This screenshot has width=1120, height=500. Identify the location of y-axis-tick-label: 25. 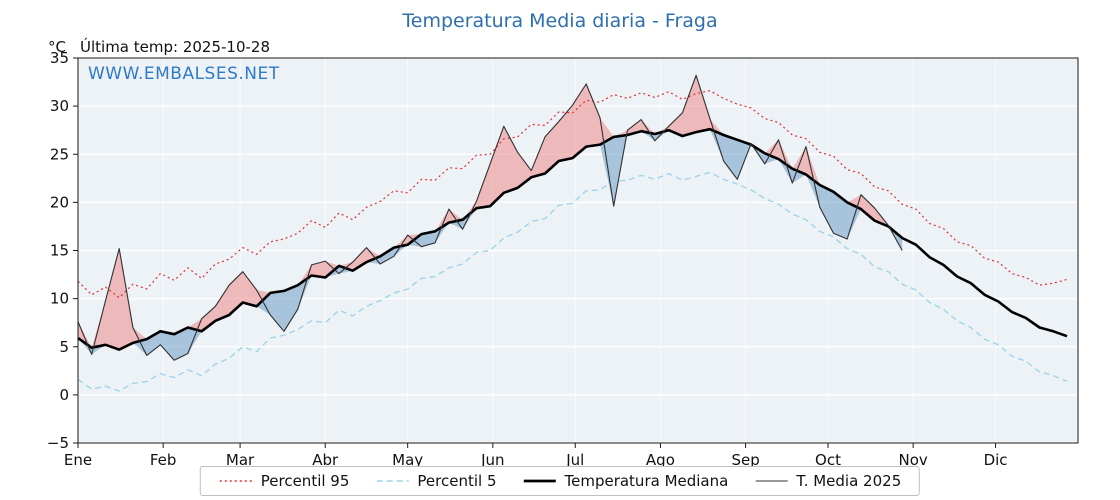
(59, 154).